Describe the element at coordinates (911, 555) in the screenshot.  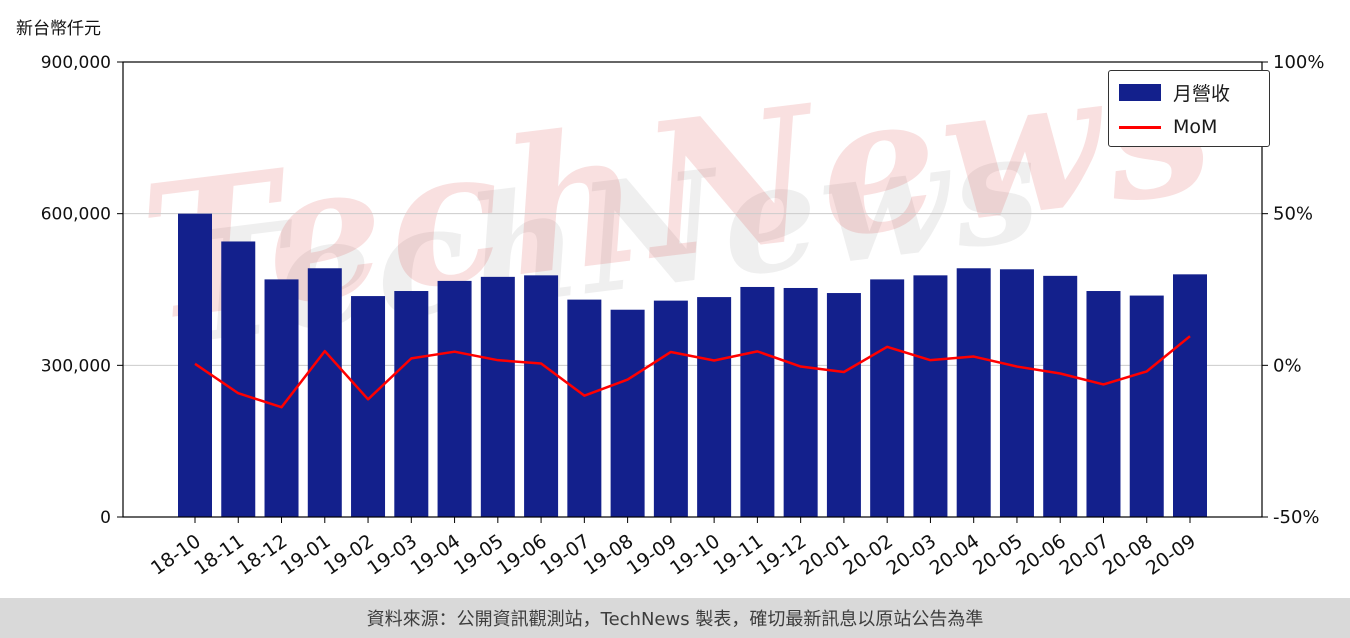
I see `x-tick-label-20-03: 20-03` at that location.